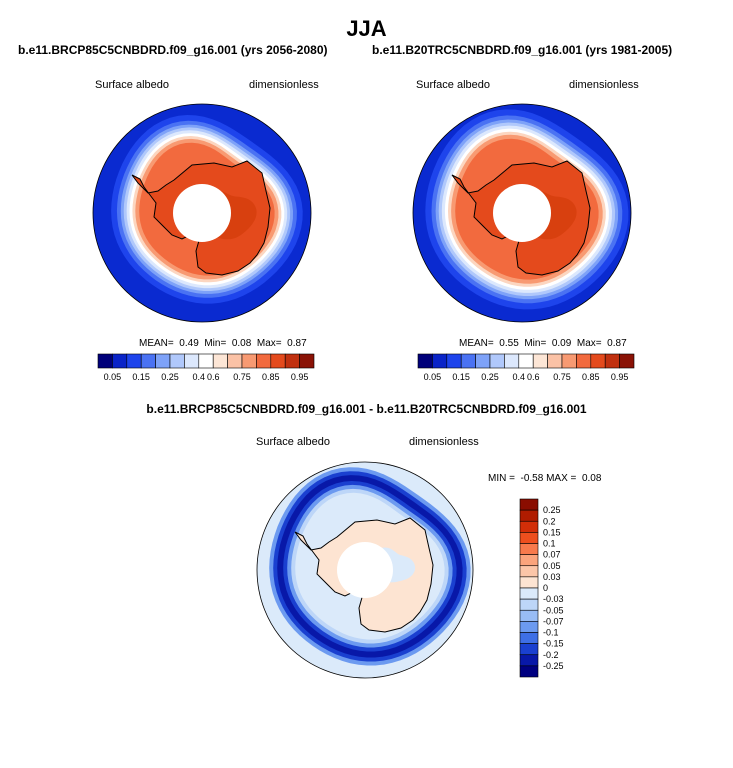 Image resolution: width=733 pixels, height=768 pixels. I want to click on panel-1-colorbar-tick-0: 0.05, so click(113, 377).